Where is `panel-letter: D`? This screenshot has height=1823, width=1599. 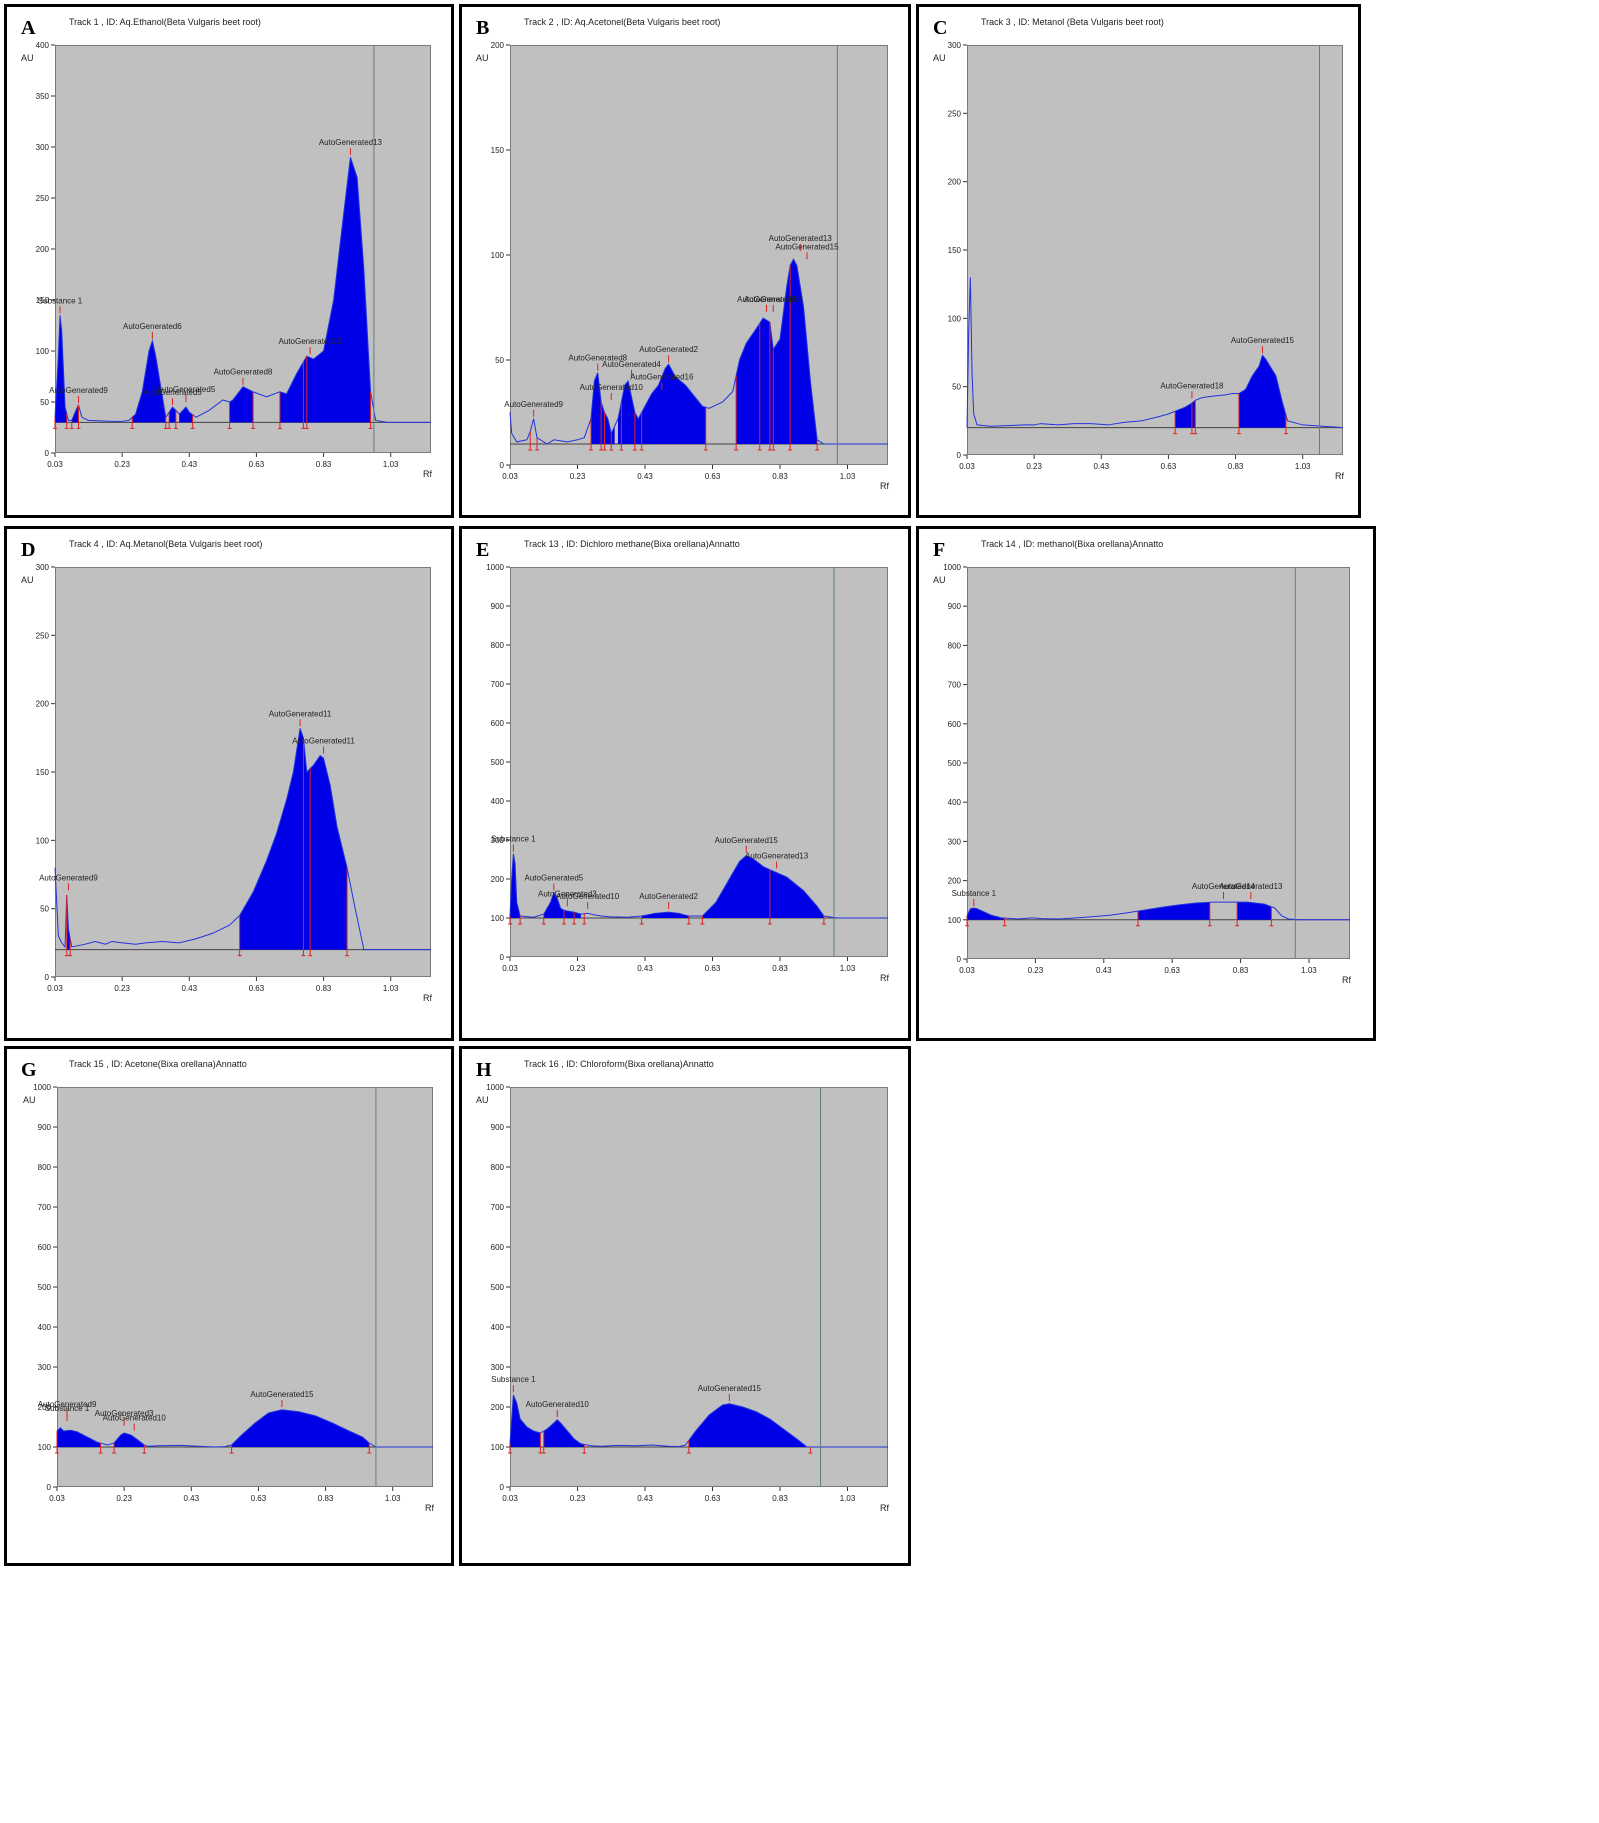 panel-letter: D is located at coordinates (28, 550).